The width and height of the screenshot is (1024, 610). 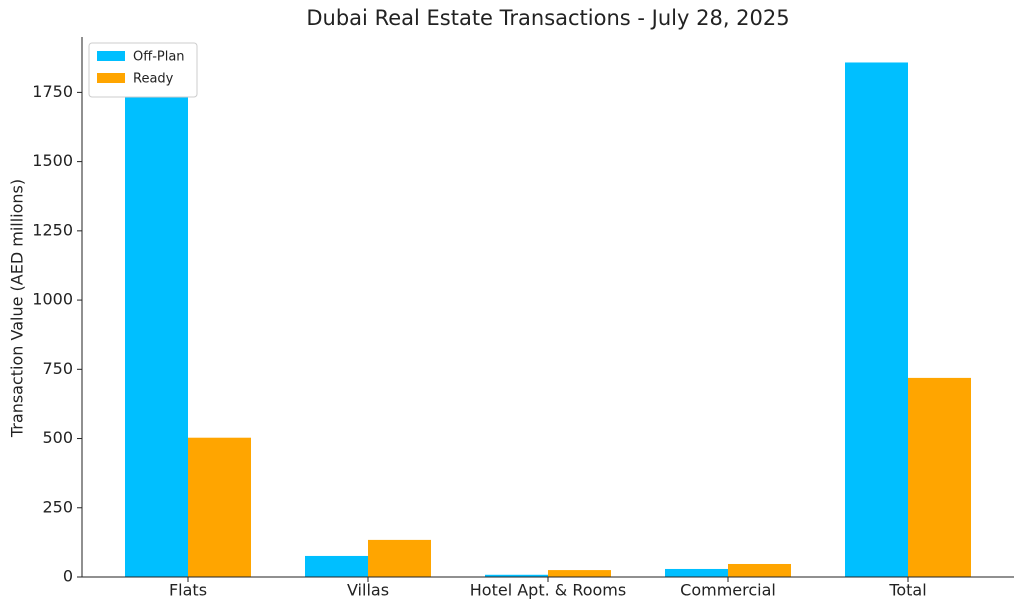 What do you see at coordinates (57, 506) in the screenshot?
I see `y-tick-label: 250` at bounding box center [57, 506].